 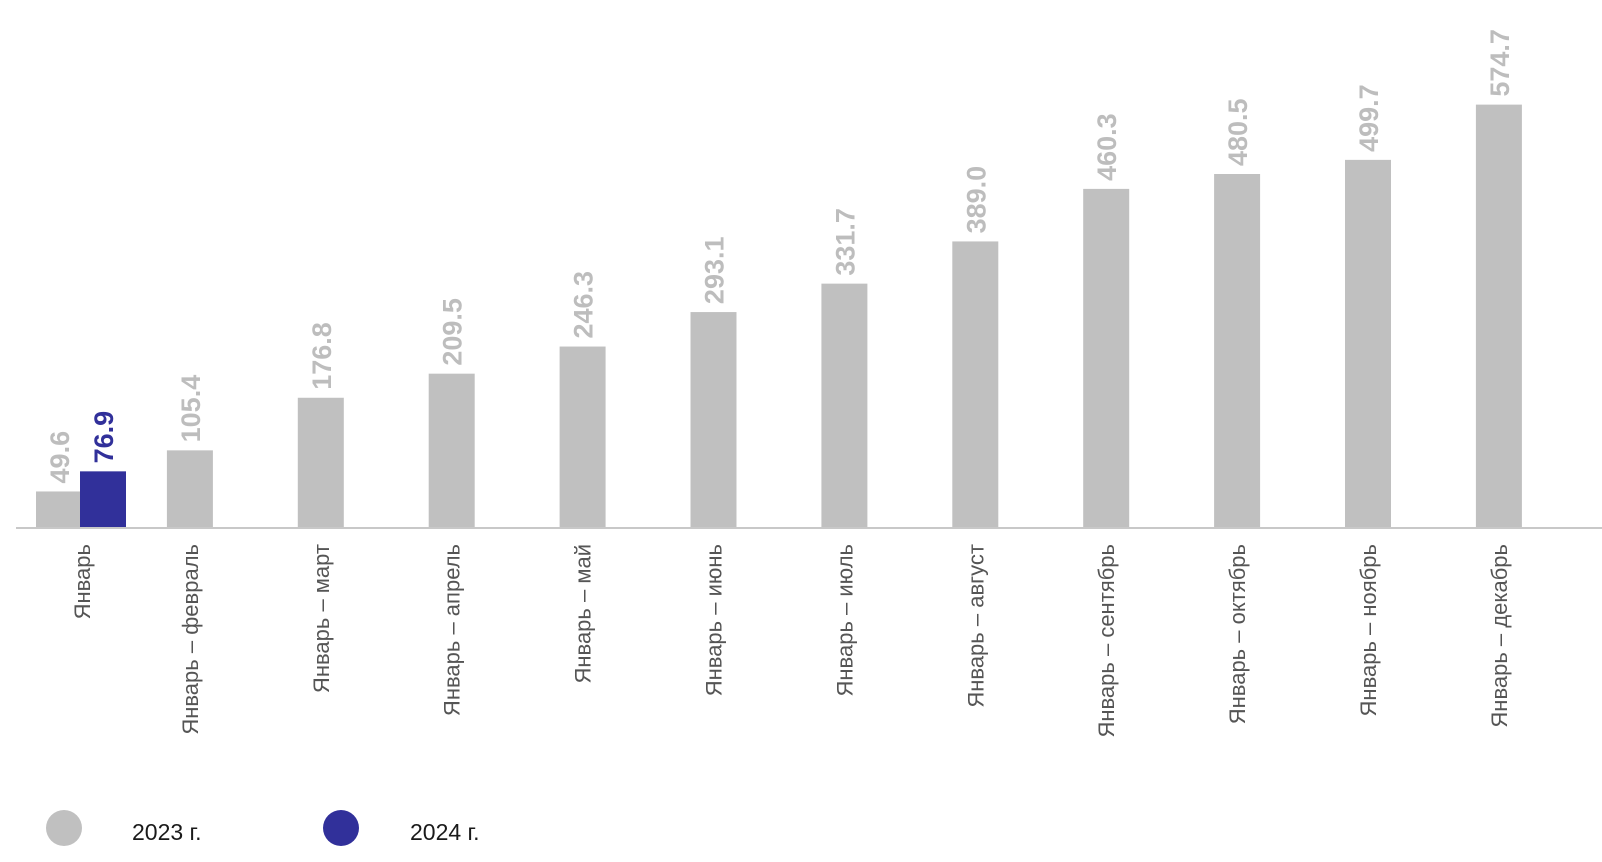 I want to click on category-label-4: Январь – май, so click(x=583, y=614).